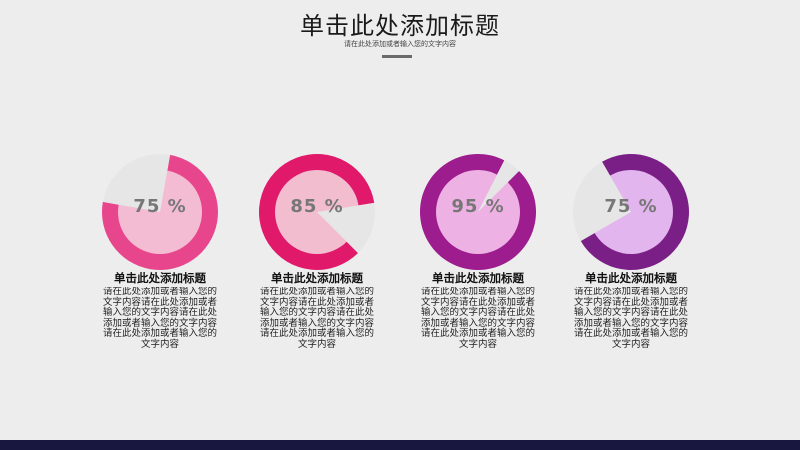 This screenshot has width=800, height=450. I want to click on progress-percent-label: 95 %, so click(478, 206).